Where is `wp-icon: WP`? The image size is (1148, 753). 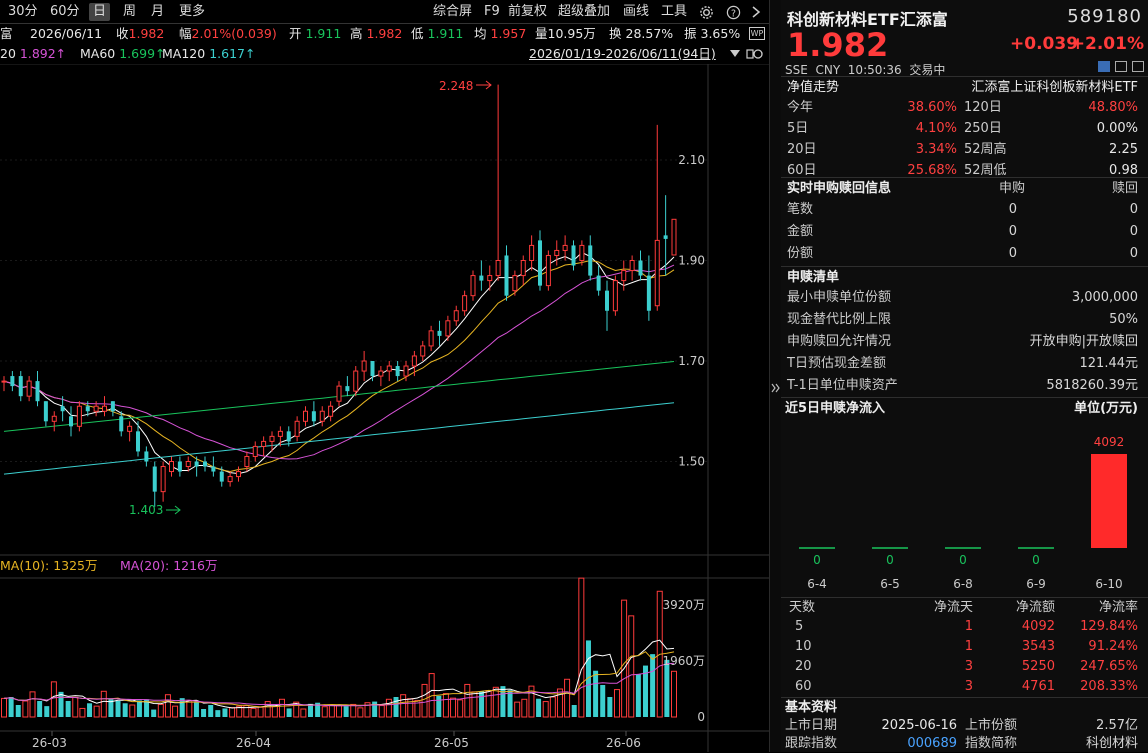 wp-icon: WP is located at coordinates (757, 33).